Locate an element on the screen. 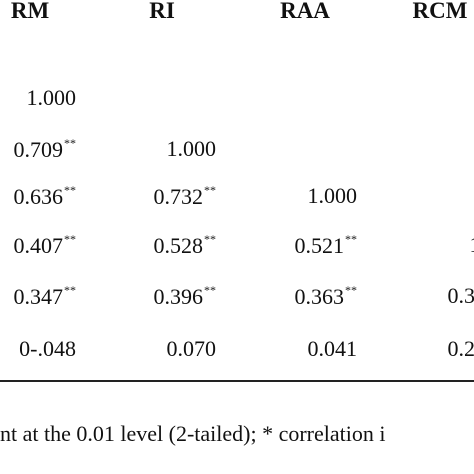  table-cell: 0.357 is located at coordinates (415, 296).